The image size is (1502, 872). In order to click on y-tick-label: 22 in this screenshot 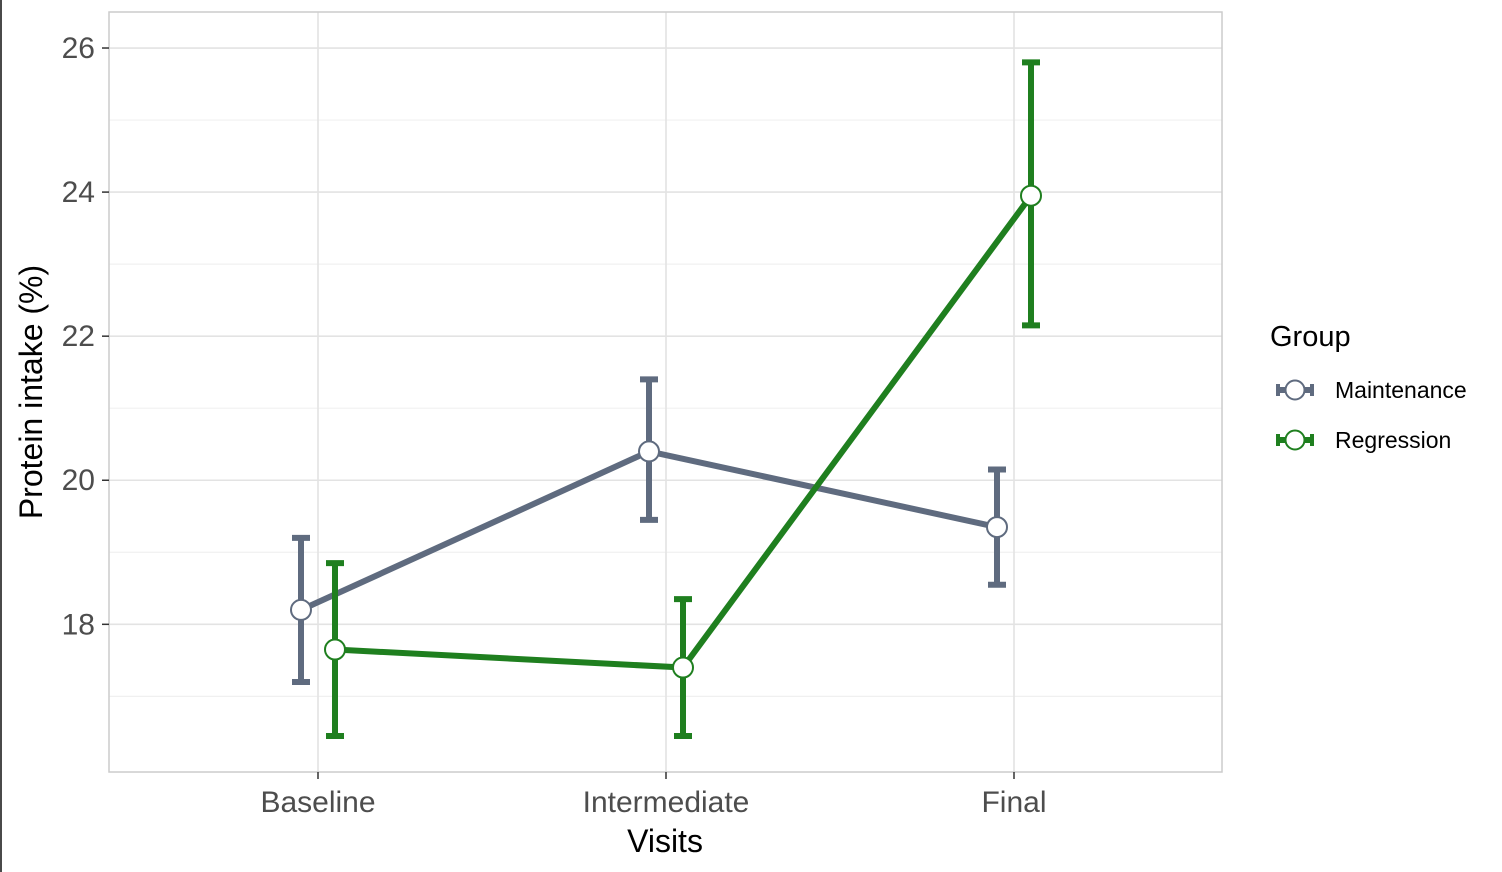, I will do `click(78, 336)`.